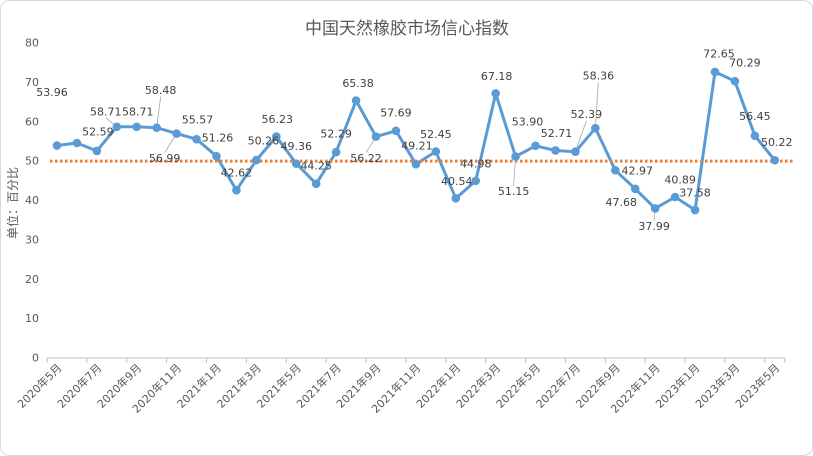 The image size is (813, 456). I want to click on data-label: 40.54, so click(457, 181).